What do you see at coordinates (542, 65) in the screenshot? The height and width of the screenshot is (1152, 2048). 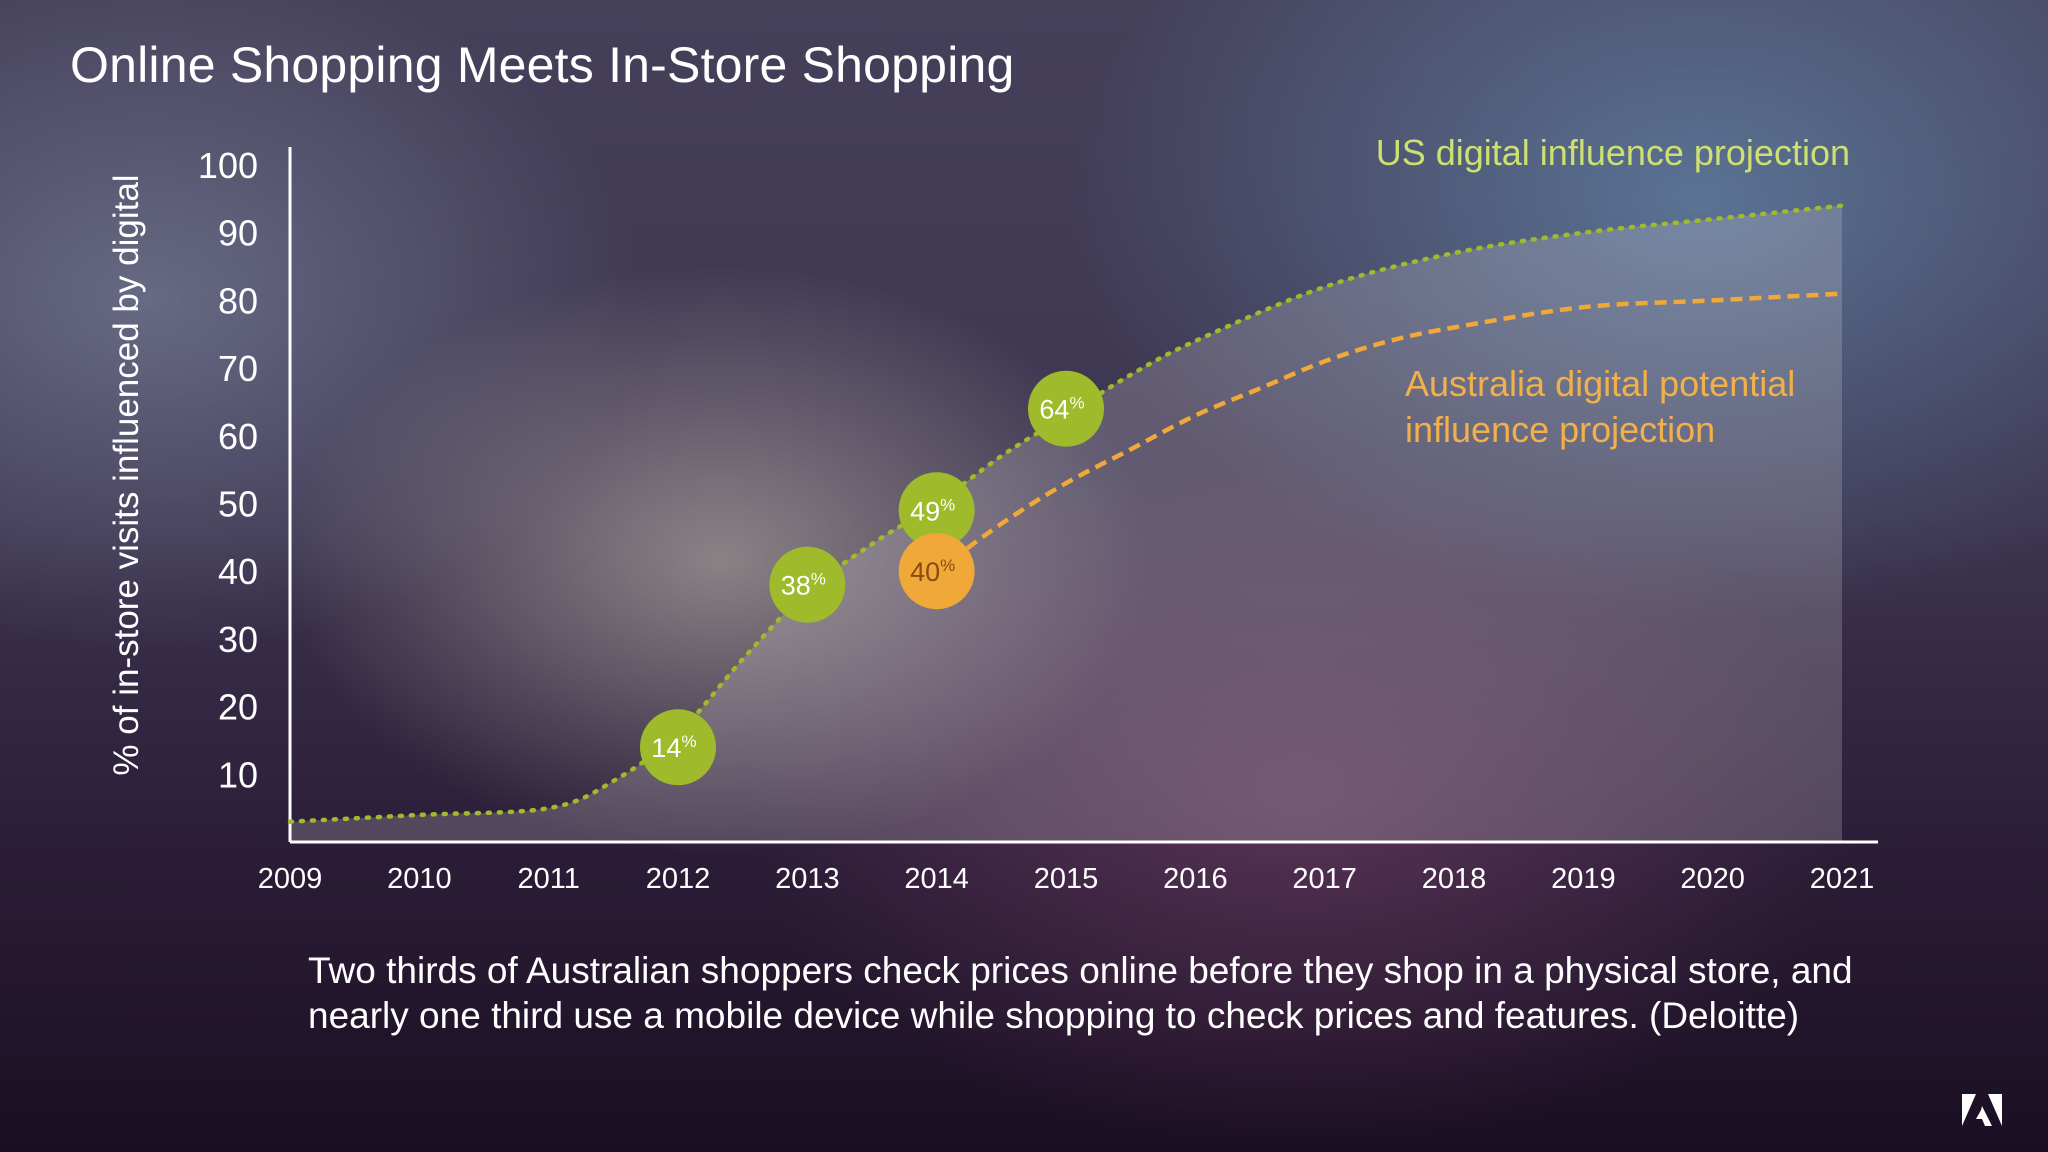 I see `slide-title: Online Shopping Meets In-Store Shopping` at bounding box center [542, 65].